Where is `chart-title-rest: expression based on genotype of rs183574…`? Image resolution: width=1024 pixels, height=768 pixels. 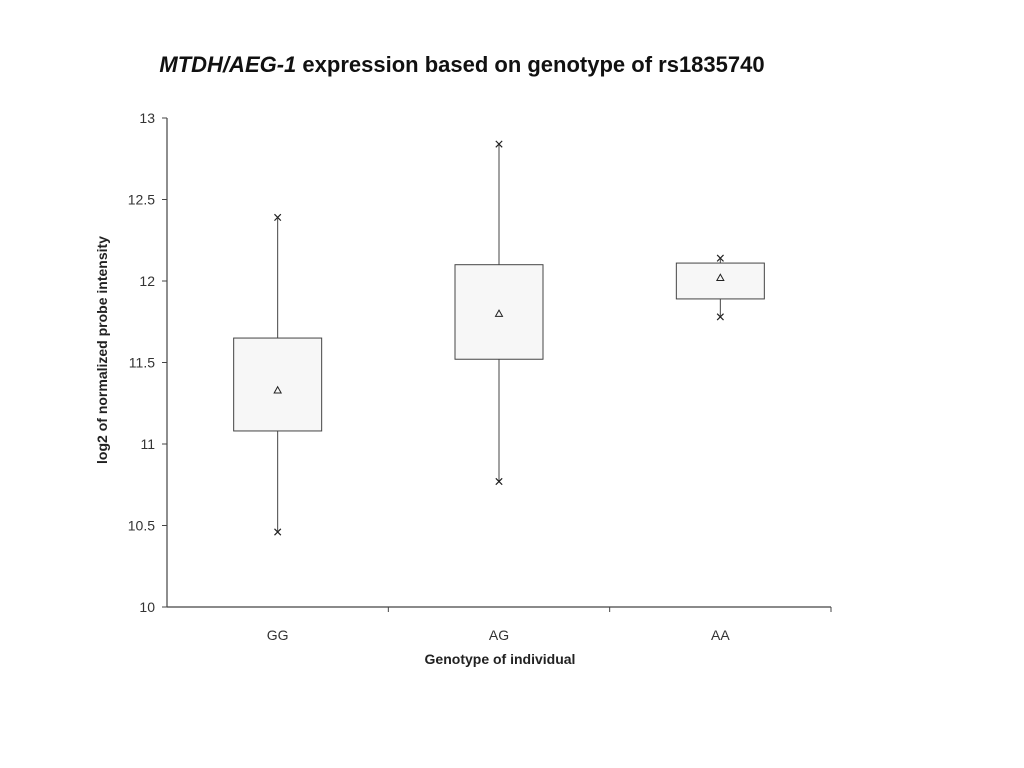
chart-title-rest: expression based on genotype of rs183574… is located at coordinates (530, 64).